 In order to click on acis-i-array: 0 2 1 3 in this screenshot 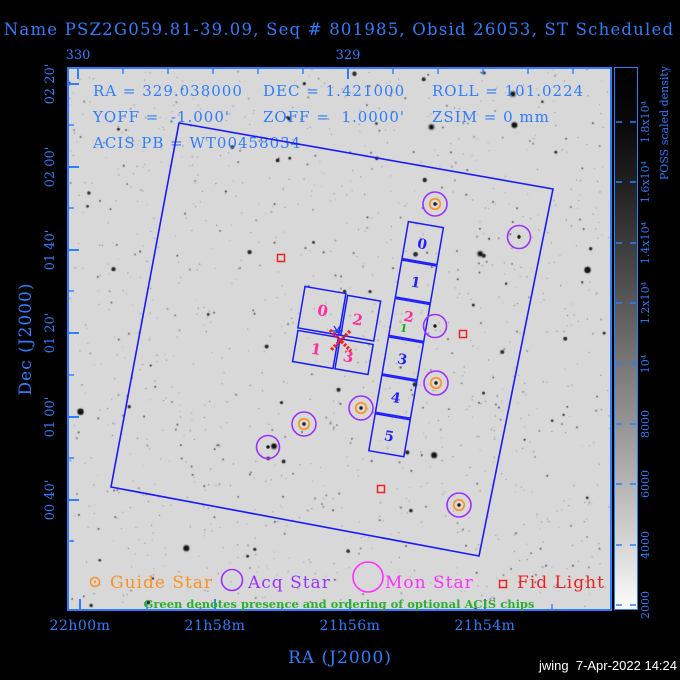, I will do `click(336, 330)`.